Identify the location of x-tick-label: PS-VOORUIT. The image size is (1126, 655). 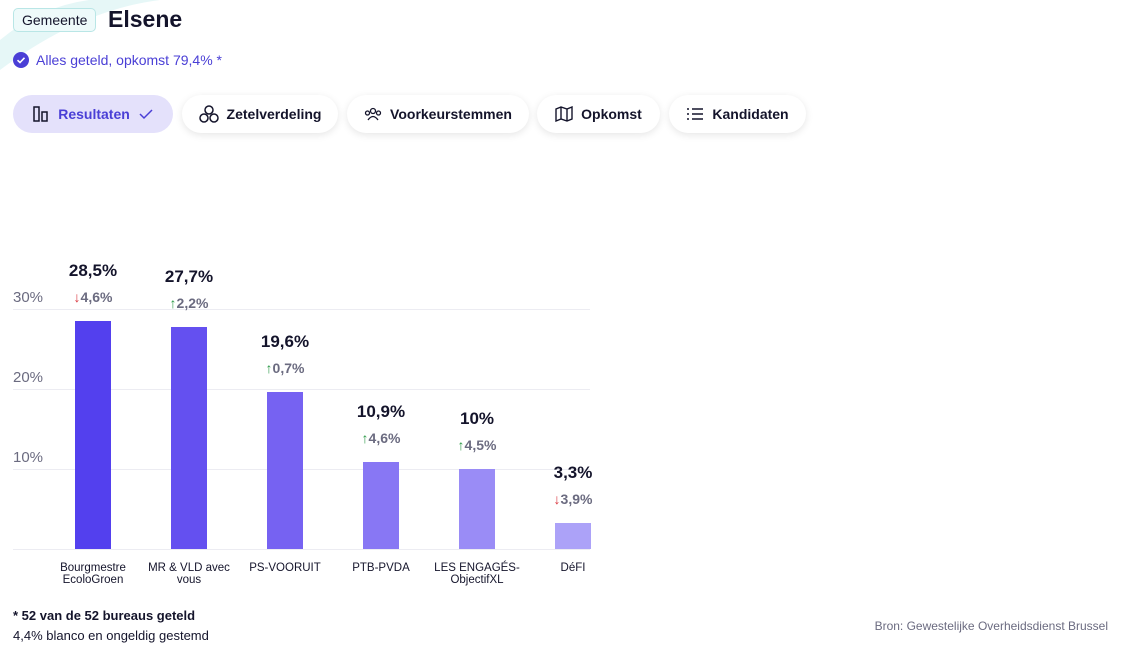
(285, 568).